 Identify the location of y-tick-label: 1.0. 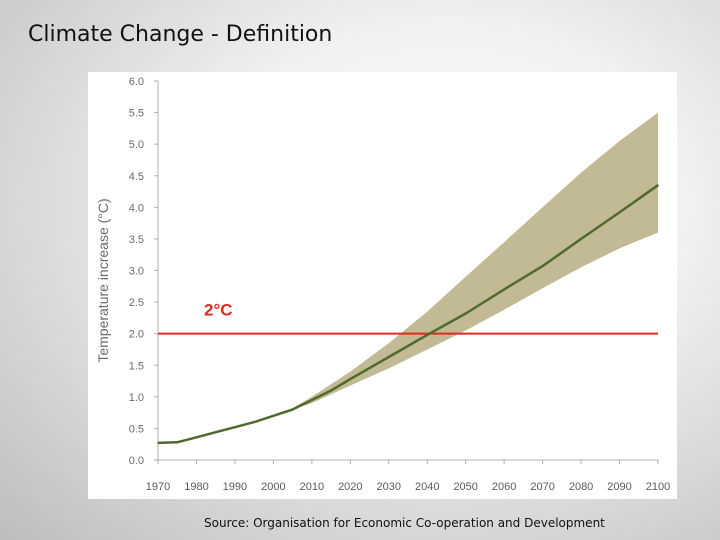
(136, 398).